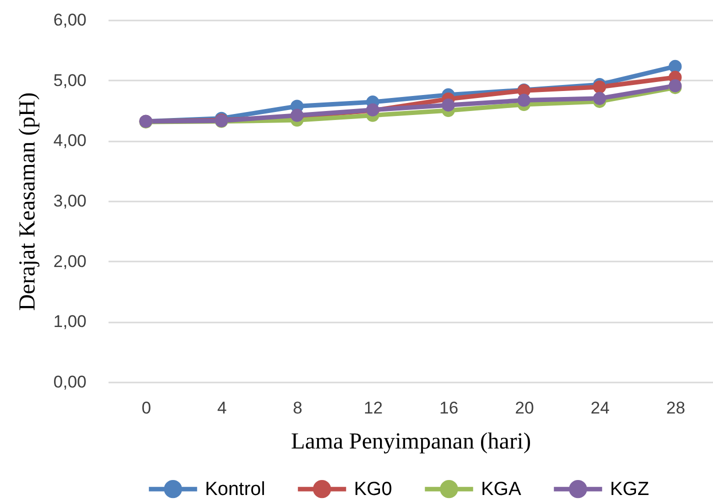  What do you see at coordinates (235, 489) in the screenshot?
I see `legend-label: Kontrol` at bounding box center [235, 489].